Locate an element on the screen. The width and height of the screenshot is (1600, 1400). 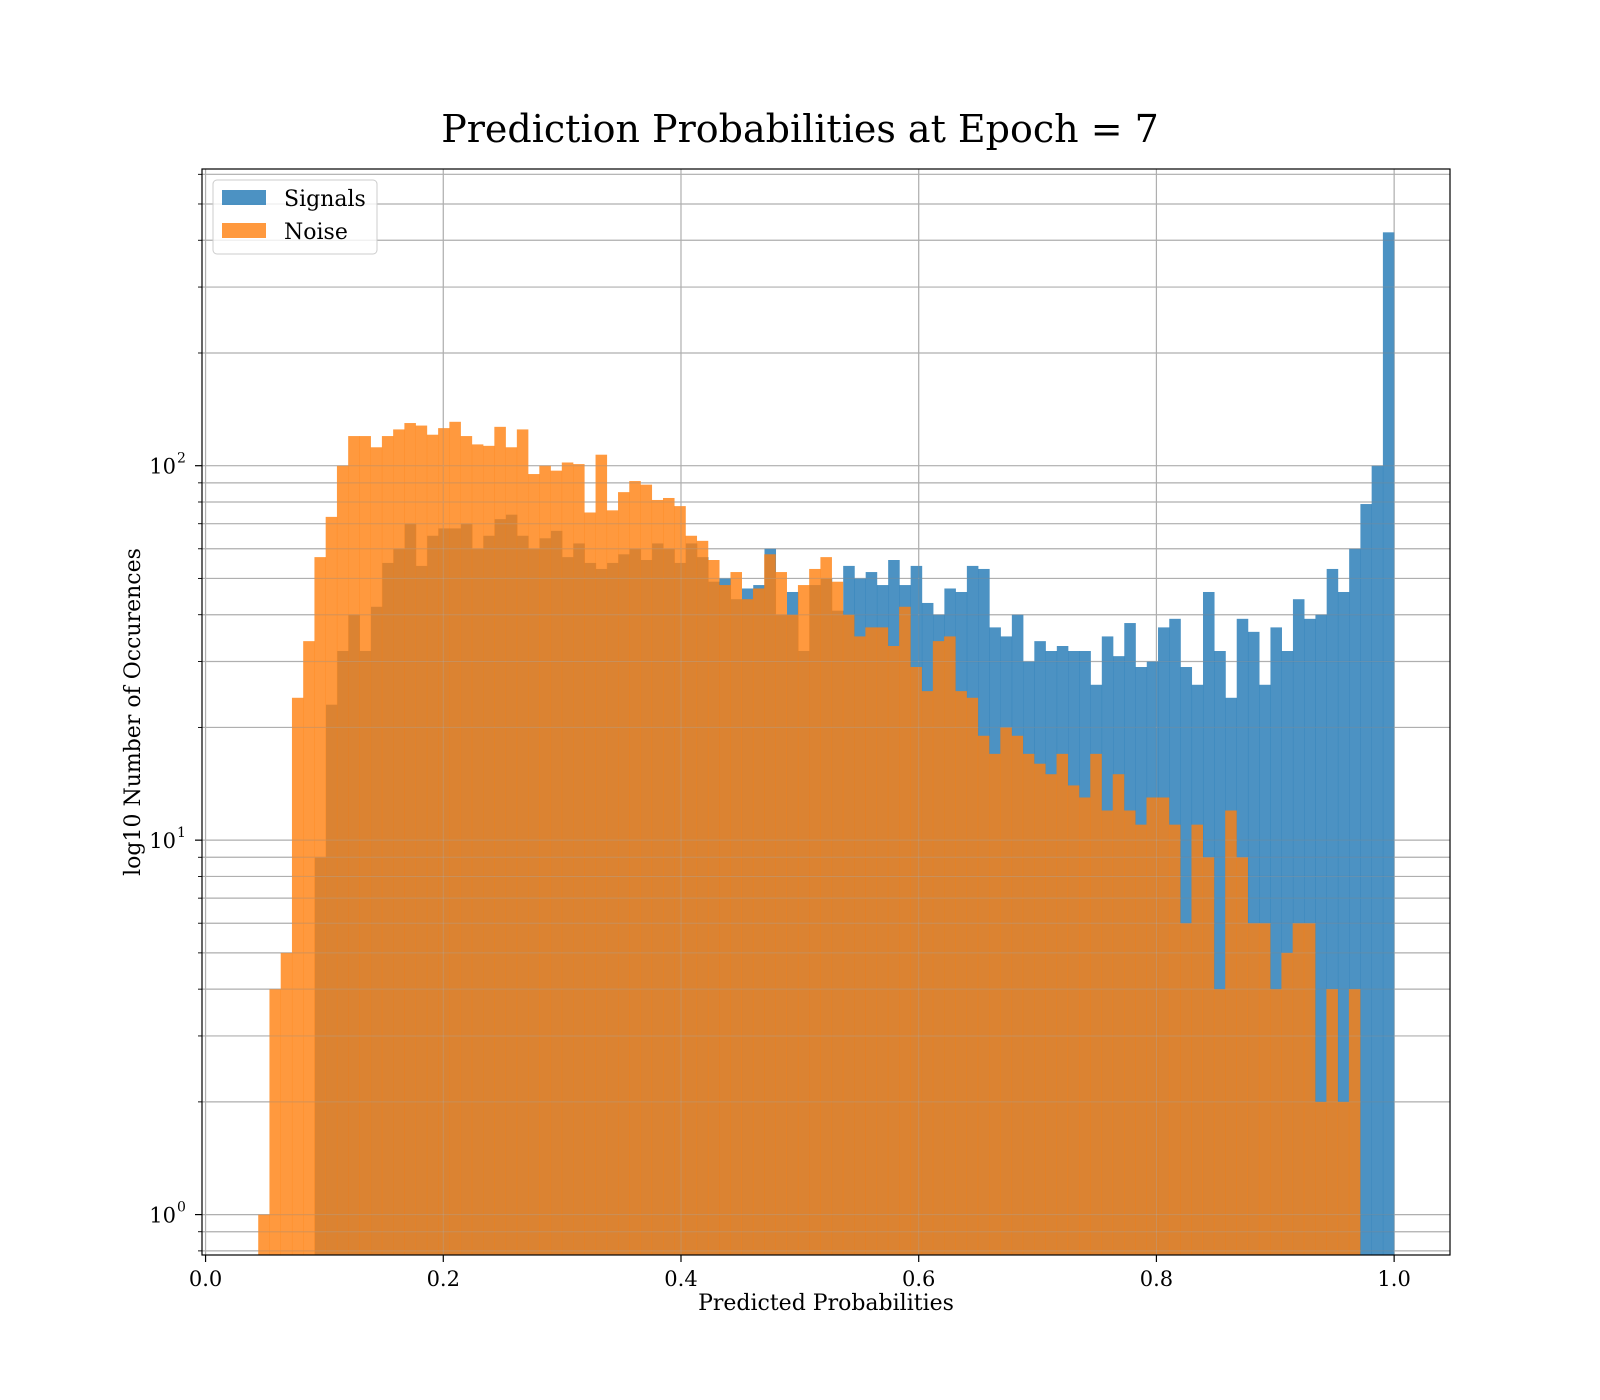
legend-swatch-noise is located at coordinates (244, 230).